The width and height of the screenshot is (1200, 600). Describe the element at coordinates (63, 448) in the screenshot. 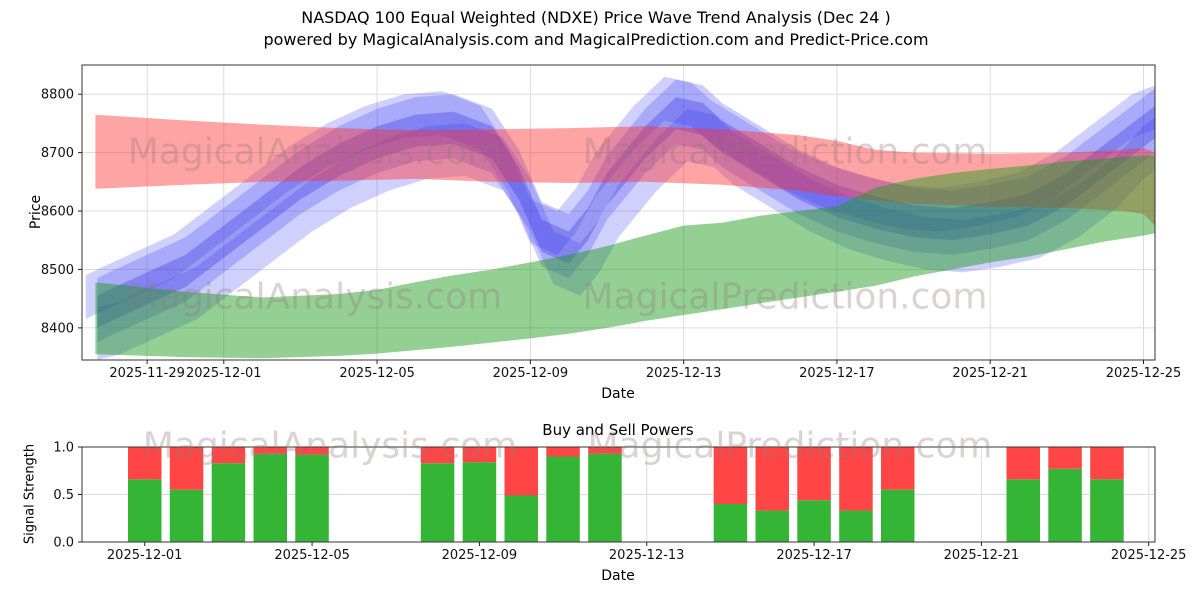

I see `y-tick-label: 1.0` at that location.